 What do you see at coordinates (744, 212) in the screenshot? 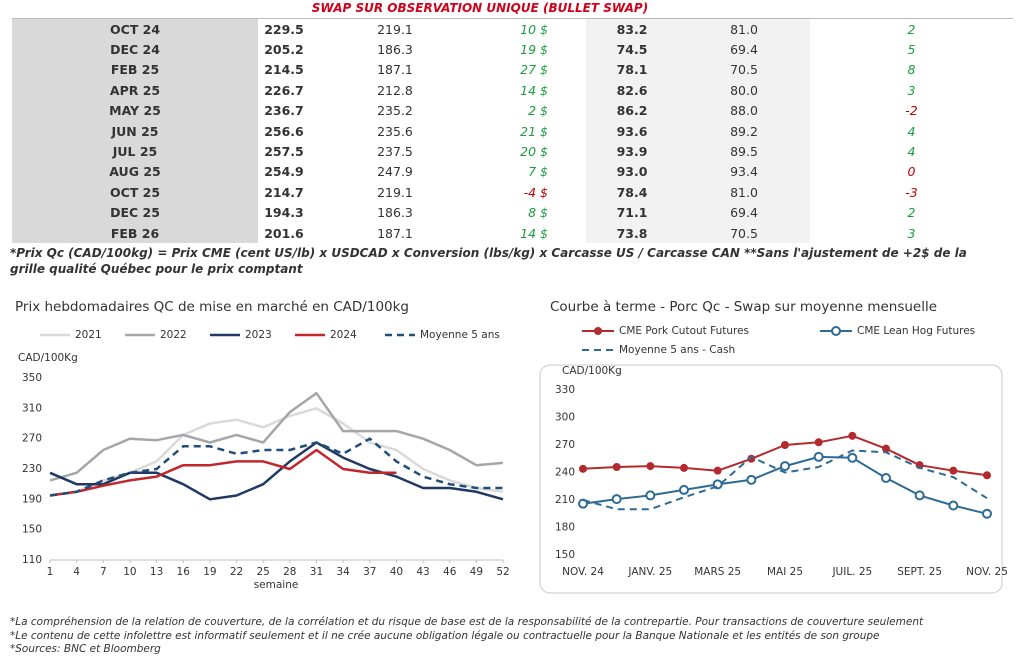
I see `table-cell: 69.4` at bounding box center [744, 212].